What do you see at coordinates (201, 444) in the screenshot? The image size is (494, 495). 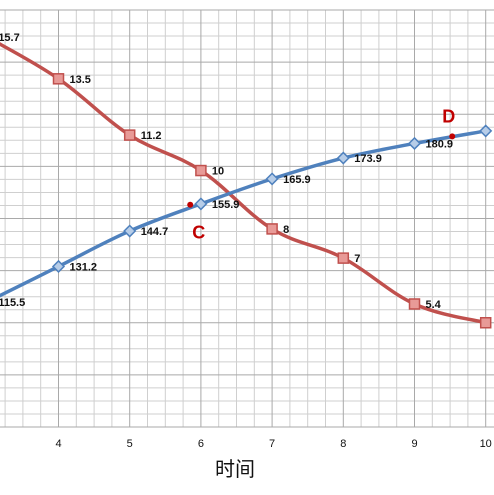 I see `x-tick-label: 6` at bounding box center [201, 444].